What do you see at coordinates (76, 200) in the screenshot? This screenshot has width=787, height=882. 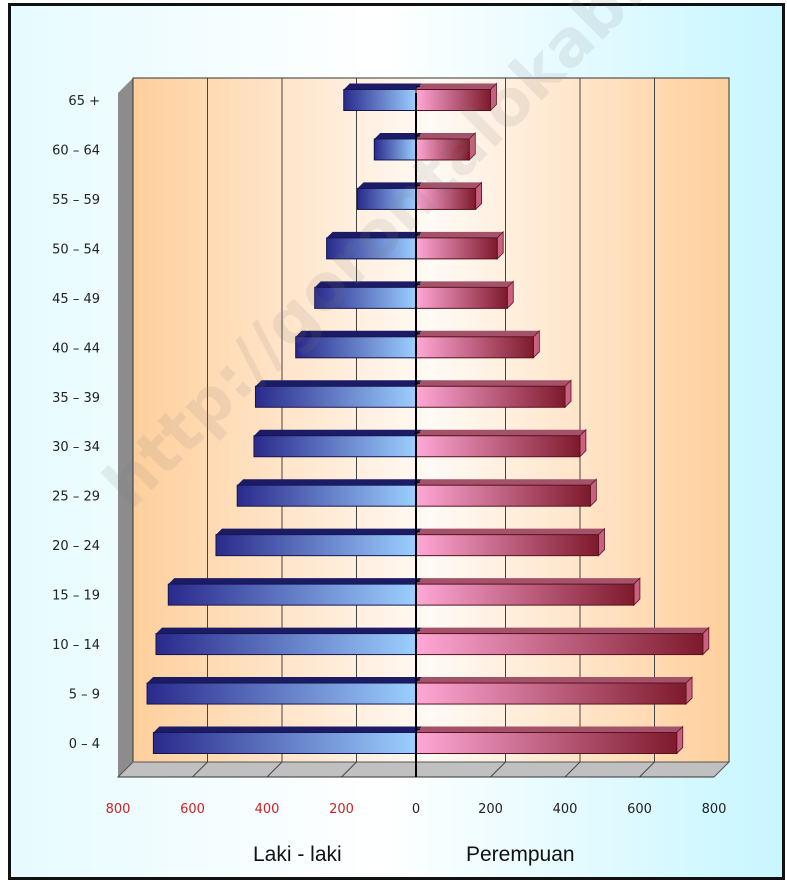 I see `age-group-label: 55 – 59` at bounding box center [76, 200].